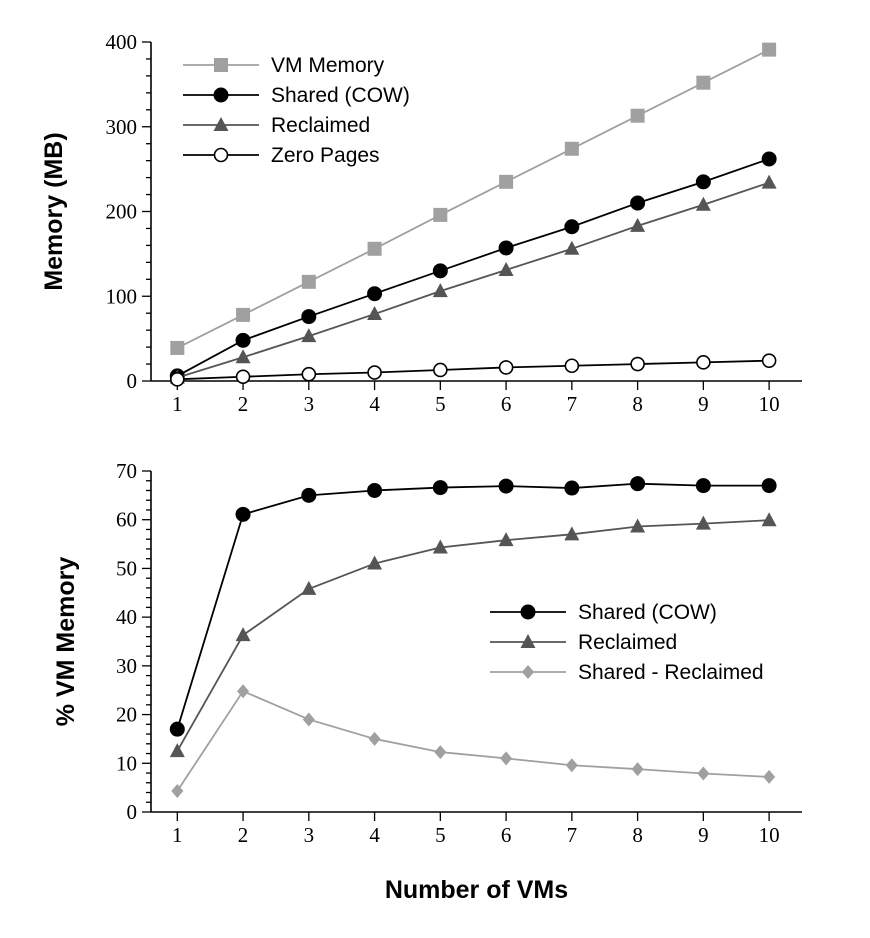 This screenshot has height=938, width=870. I want to click on series-shared-reclaimed, so click(473, 741).